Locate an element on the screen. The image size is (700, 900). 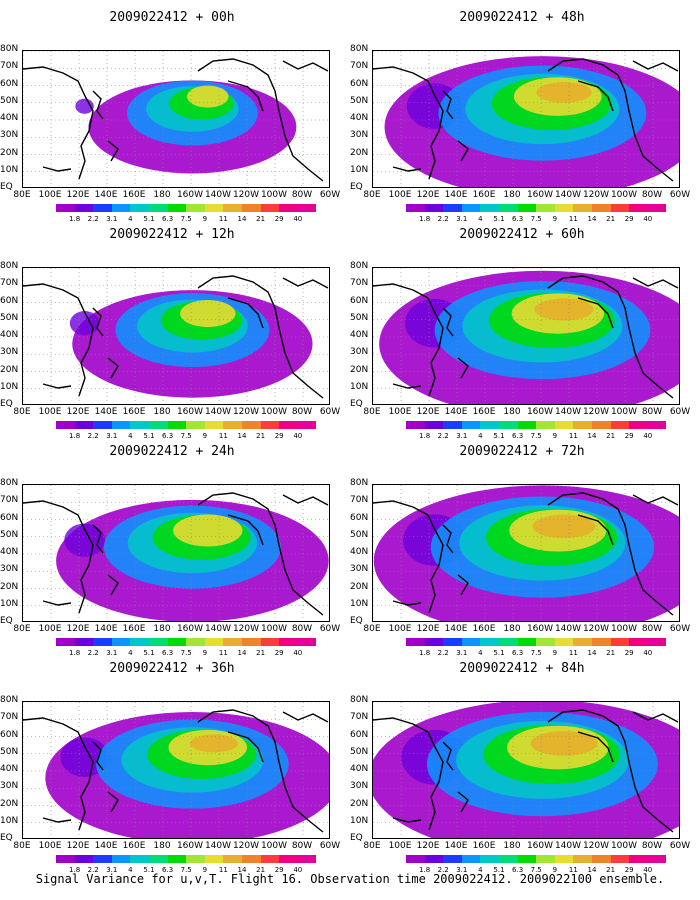
colorbar-tick-label: 9 is located at coordinates (205, 436).